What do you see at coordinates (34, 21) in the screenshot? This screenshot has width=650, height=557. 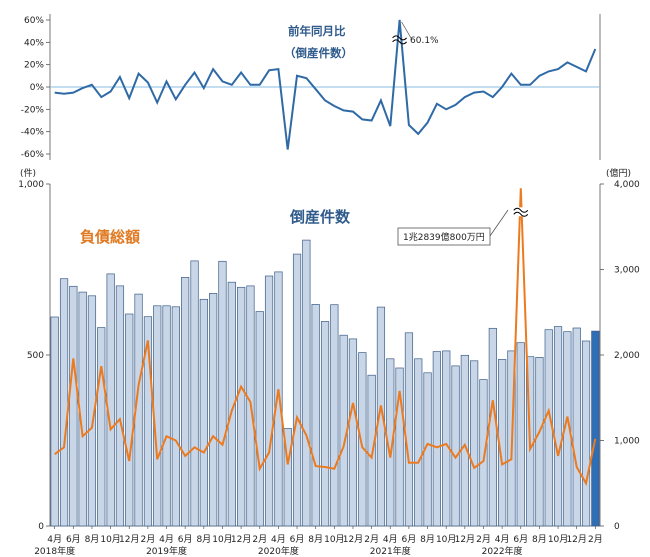 I see `yoy-tick-label: 60%` at bounding box center [34, 21].